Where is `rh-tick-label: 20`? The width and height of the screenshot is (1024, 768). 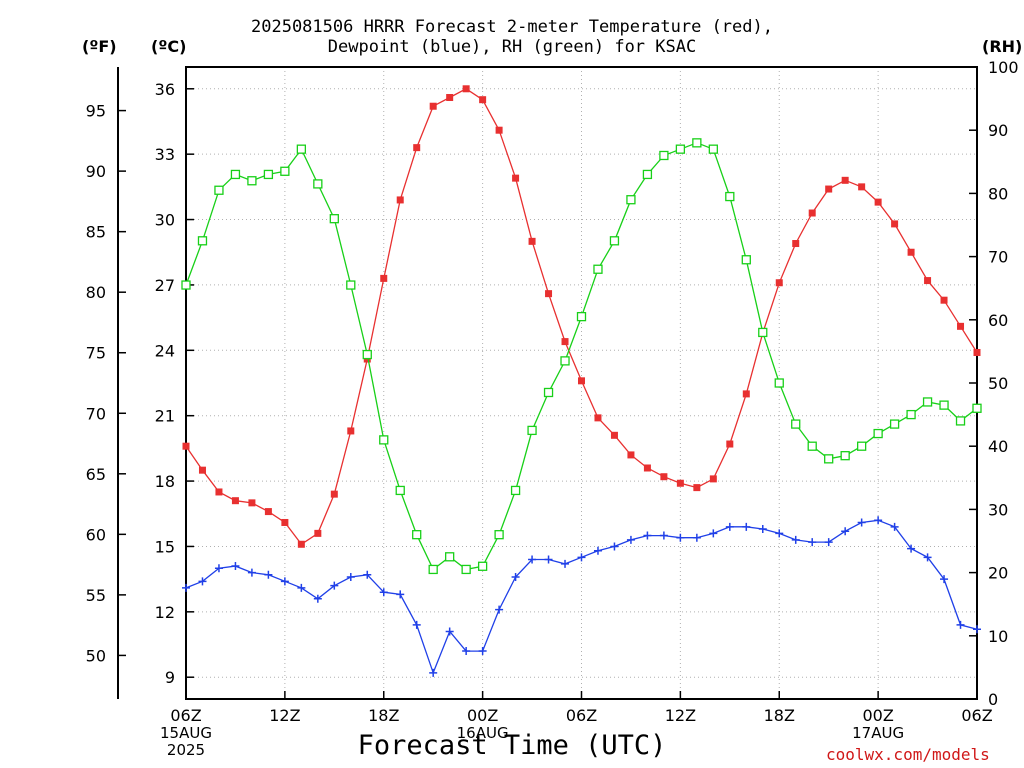 rh-tick-label: 20 is located at coordinates (998, 573).